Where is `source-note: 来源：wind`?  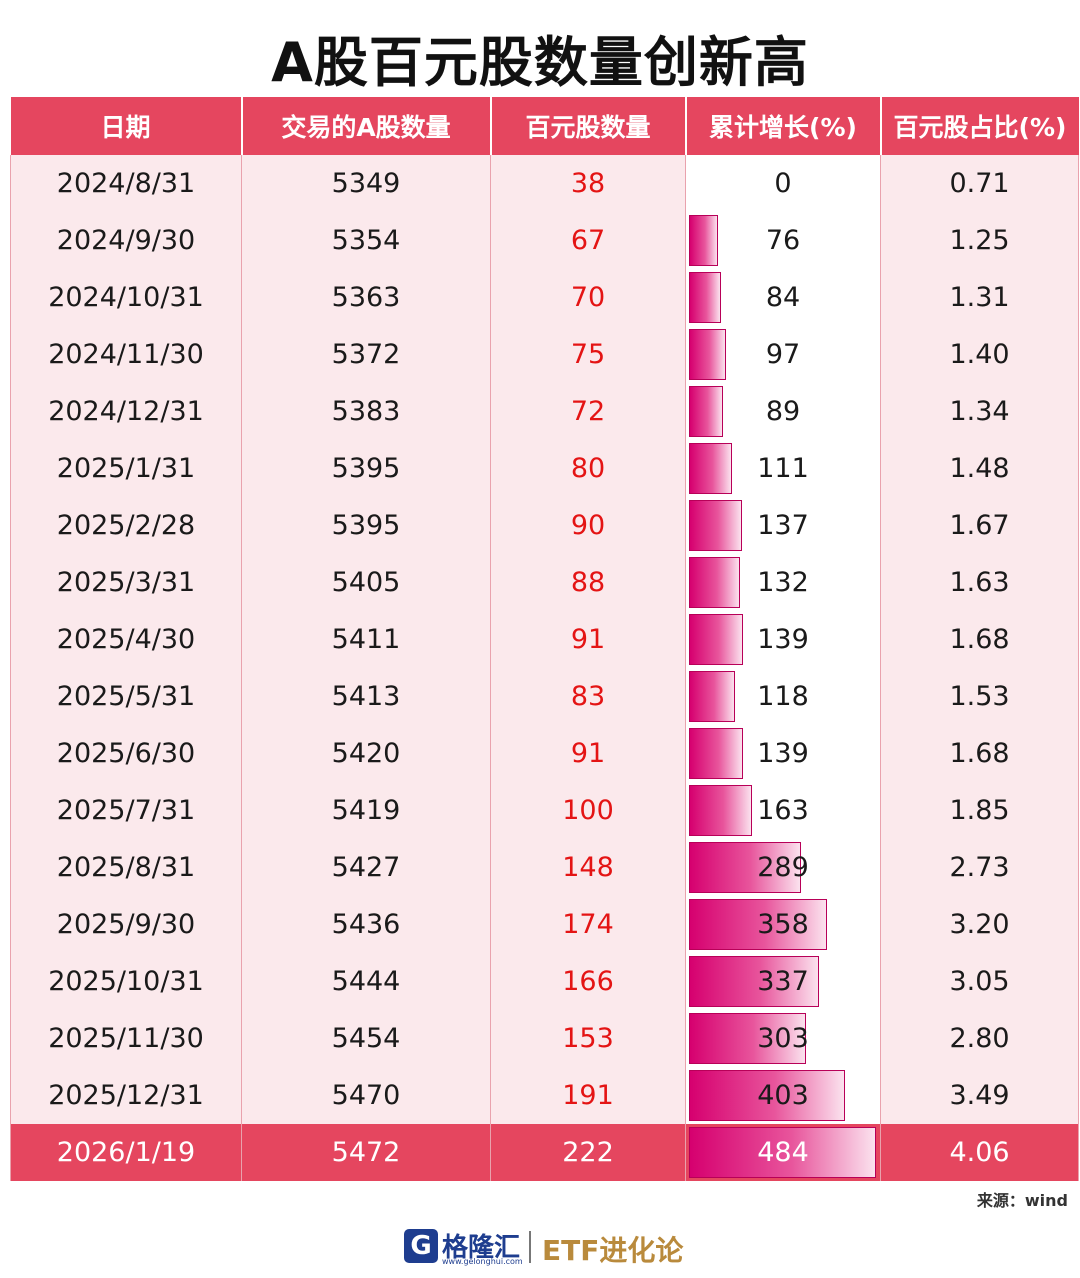
source-note: 来源：wind is located at coordinates (1022, 1200).